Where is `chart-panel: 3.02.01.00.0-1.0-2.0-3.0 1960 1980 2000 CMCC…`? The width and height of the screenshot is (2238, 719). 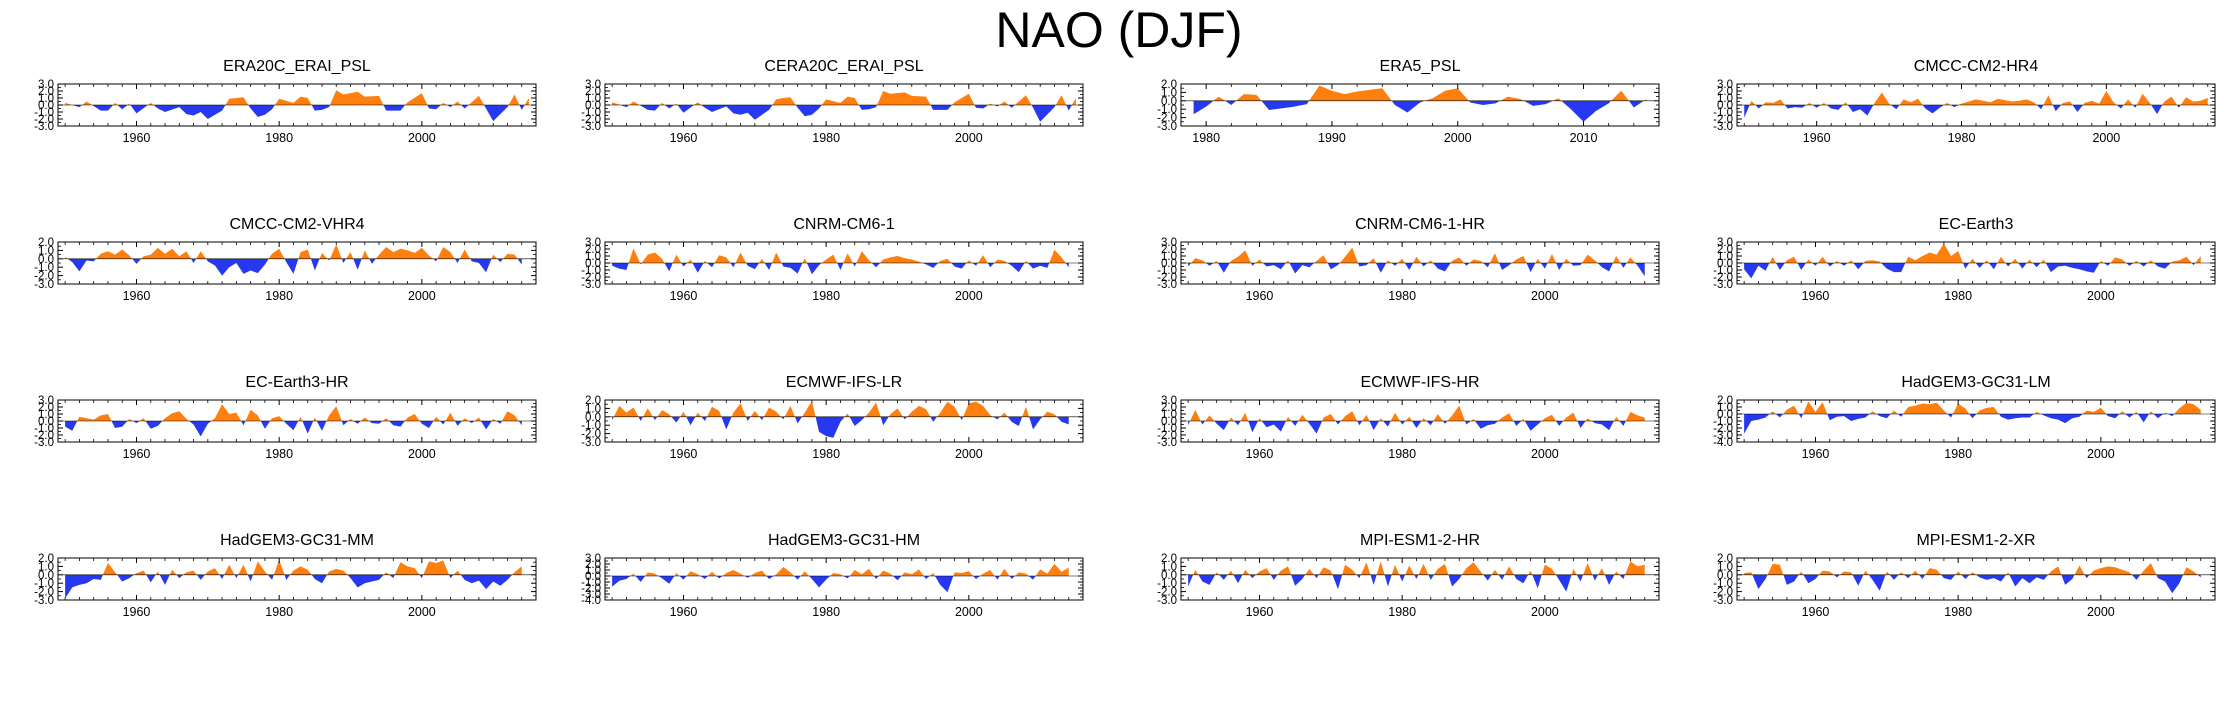 chart-panel: 3.02.01.00.0-1.0-2.0-3.0 1960 1980 2000 CMCC… is located at coordinates (1964, 101).